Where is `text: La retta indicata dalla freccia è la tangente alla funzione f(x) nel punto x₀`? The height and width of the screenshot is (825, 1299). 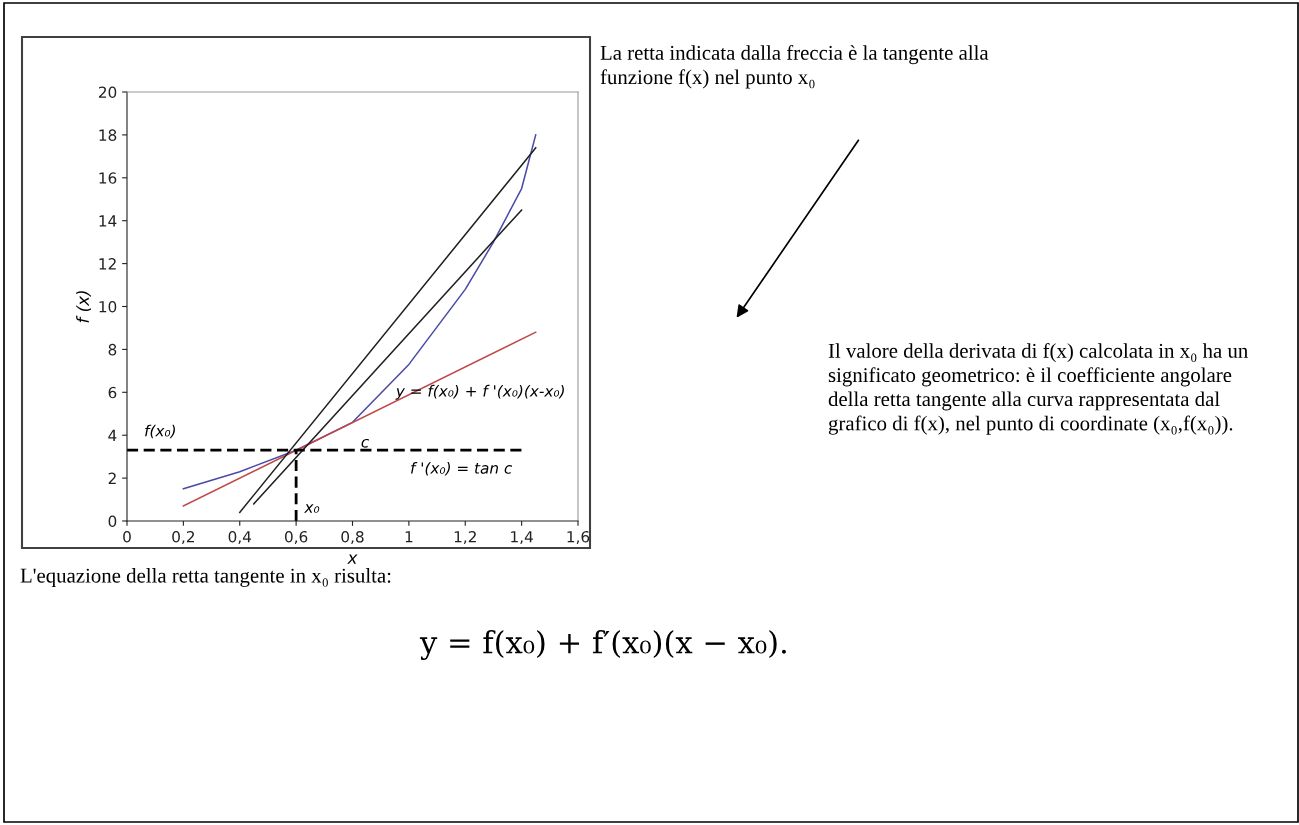 text: La retta indicata dalla freccia è la tangente alla funzione f(x) nel punto x₀ is located at coordinates (794, 67).